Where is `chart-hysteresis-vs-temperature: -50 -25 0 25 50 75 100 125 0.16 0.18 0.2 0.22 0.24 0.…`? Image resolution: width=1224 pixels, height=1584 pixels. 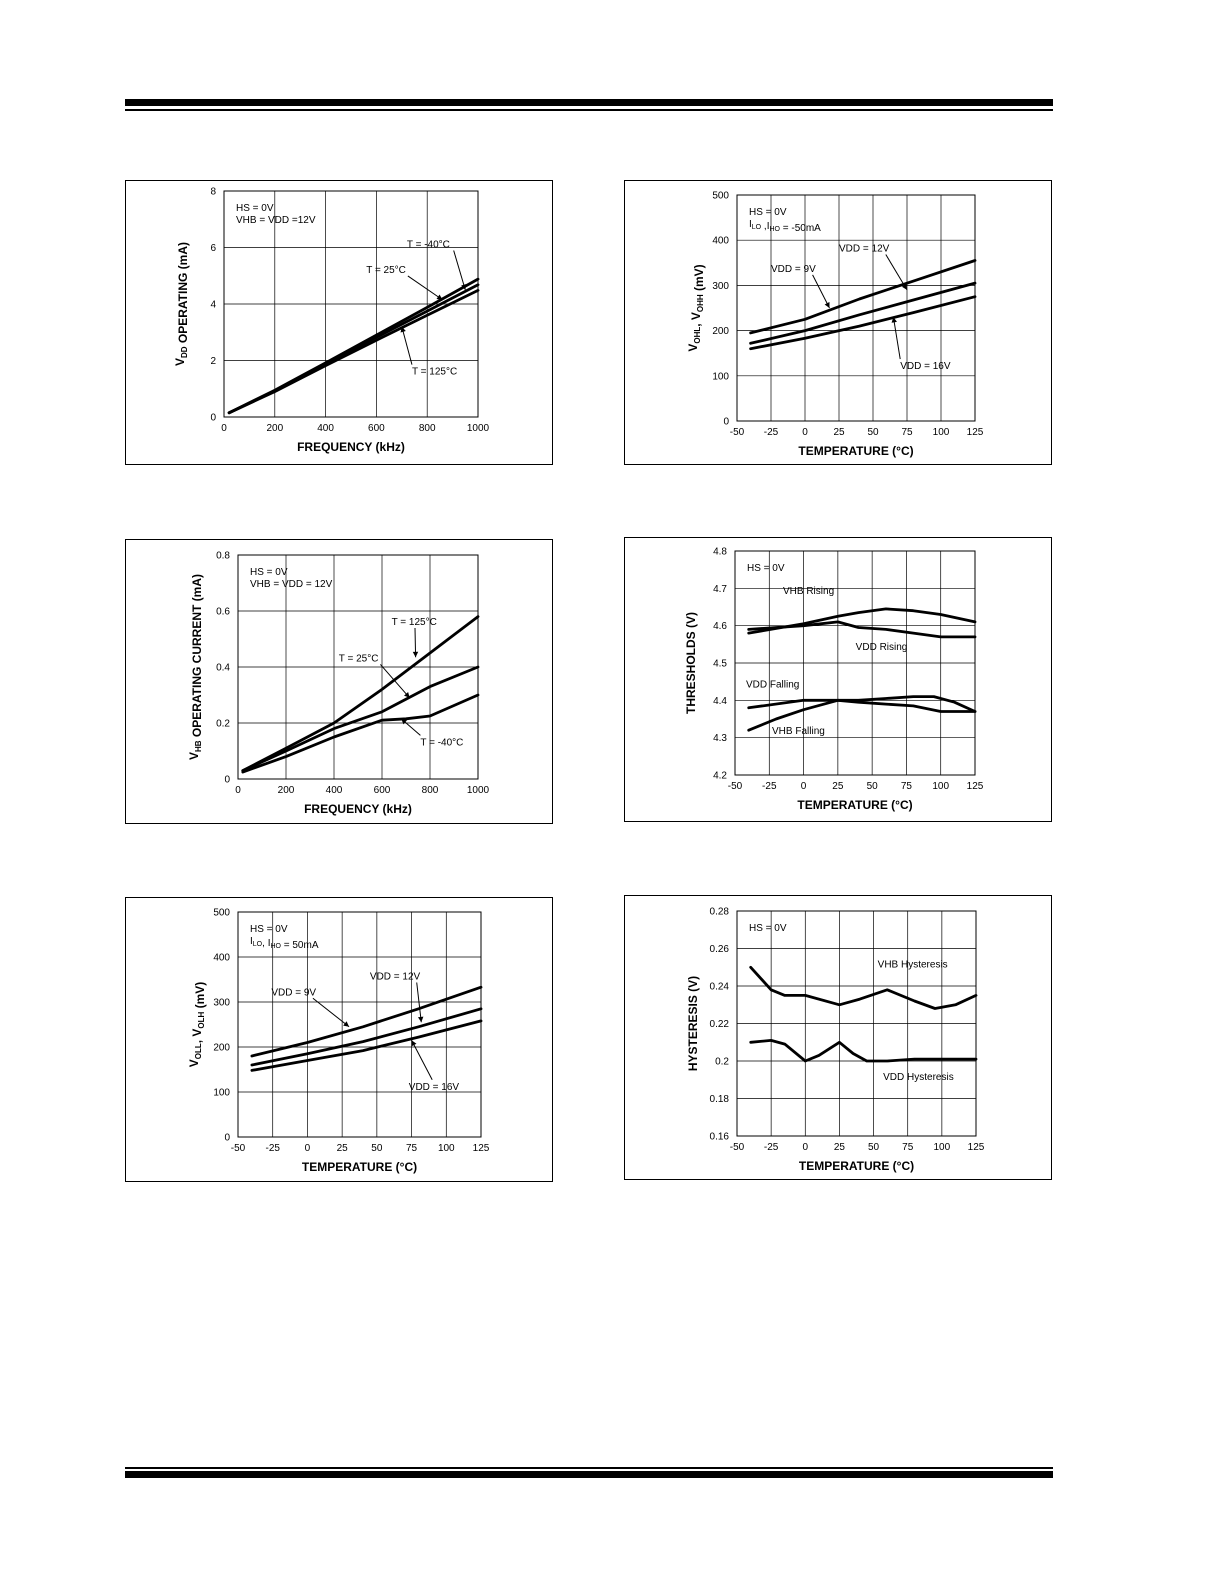
chart-hysteresis-vs-temperature: -50 -25 0 25 50 75 100 125 0.16 0.18 0.2 0.22 0.24 0.… is located at coordinates (835, 1040).